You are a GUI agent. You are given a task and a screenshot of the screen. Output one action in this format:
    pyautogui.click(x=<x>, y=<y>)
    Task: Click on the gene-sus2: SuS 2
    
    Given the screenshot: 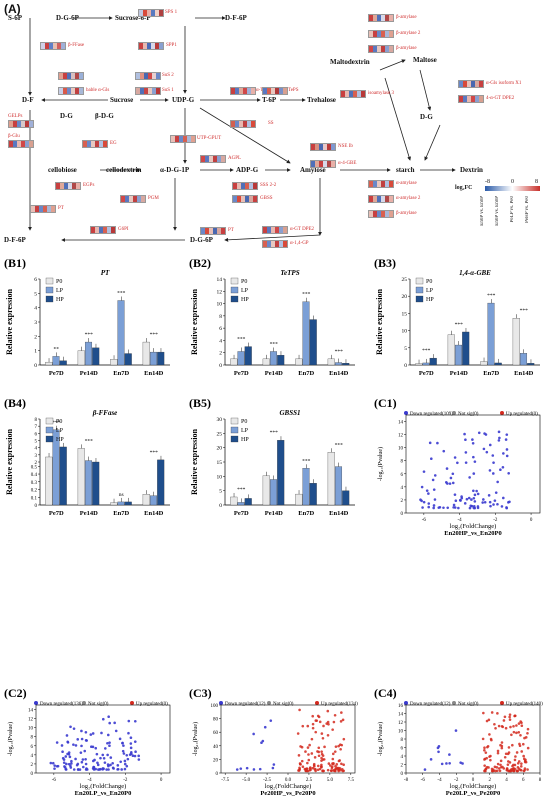 What is the action you would take?
    pyautogui.click(x=168, y=75)
    